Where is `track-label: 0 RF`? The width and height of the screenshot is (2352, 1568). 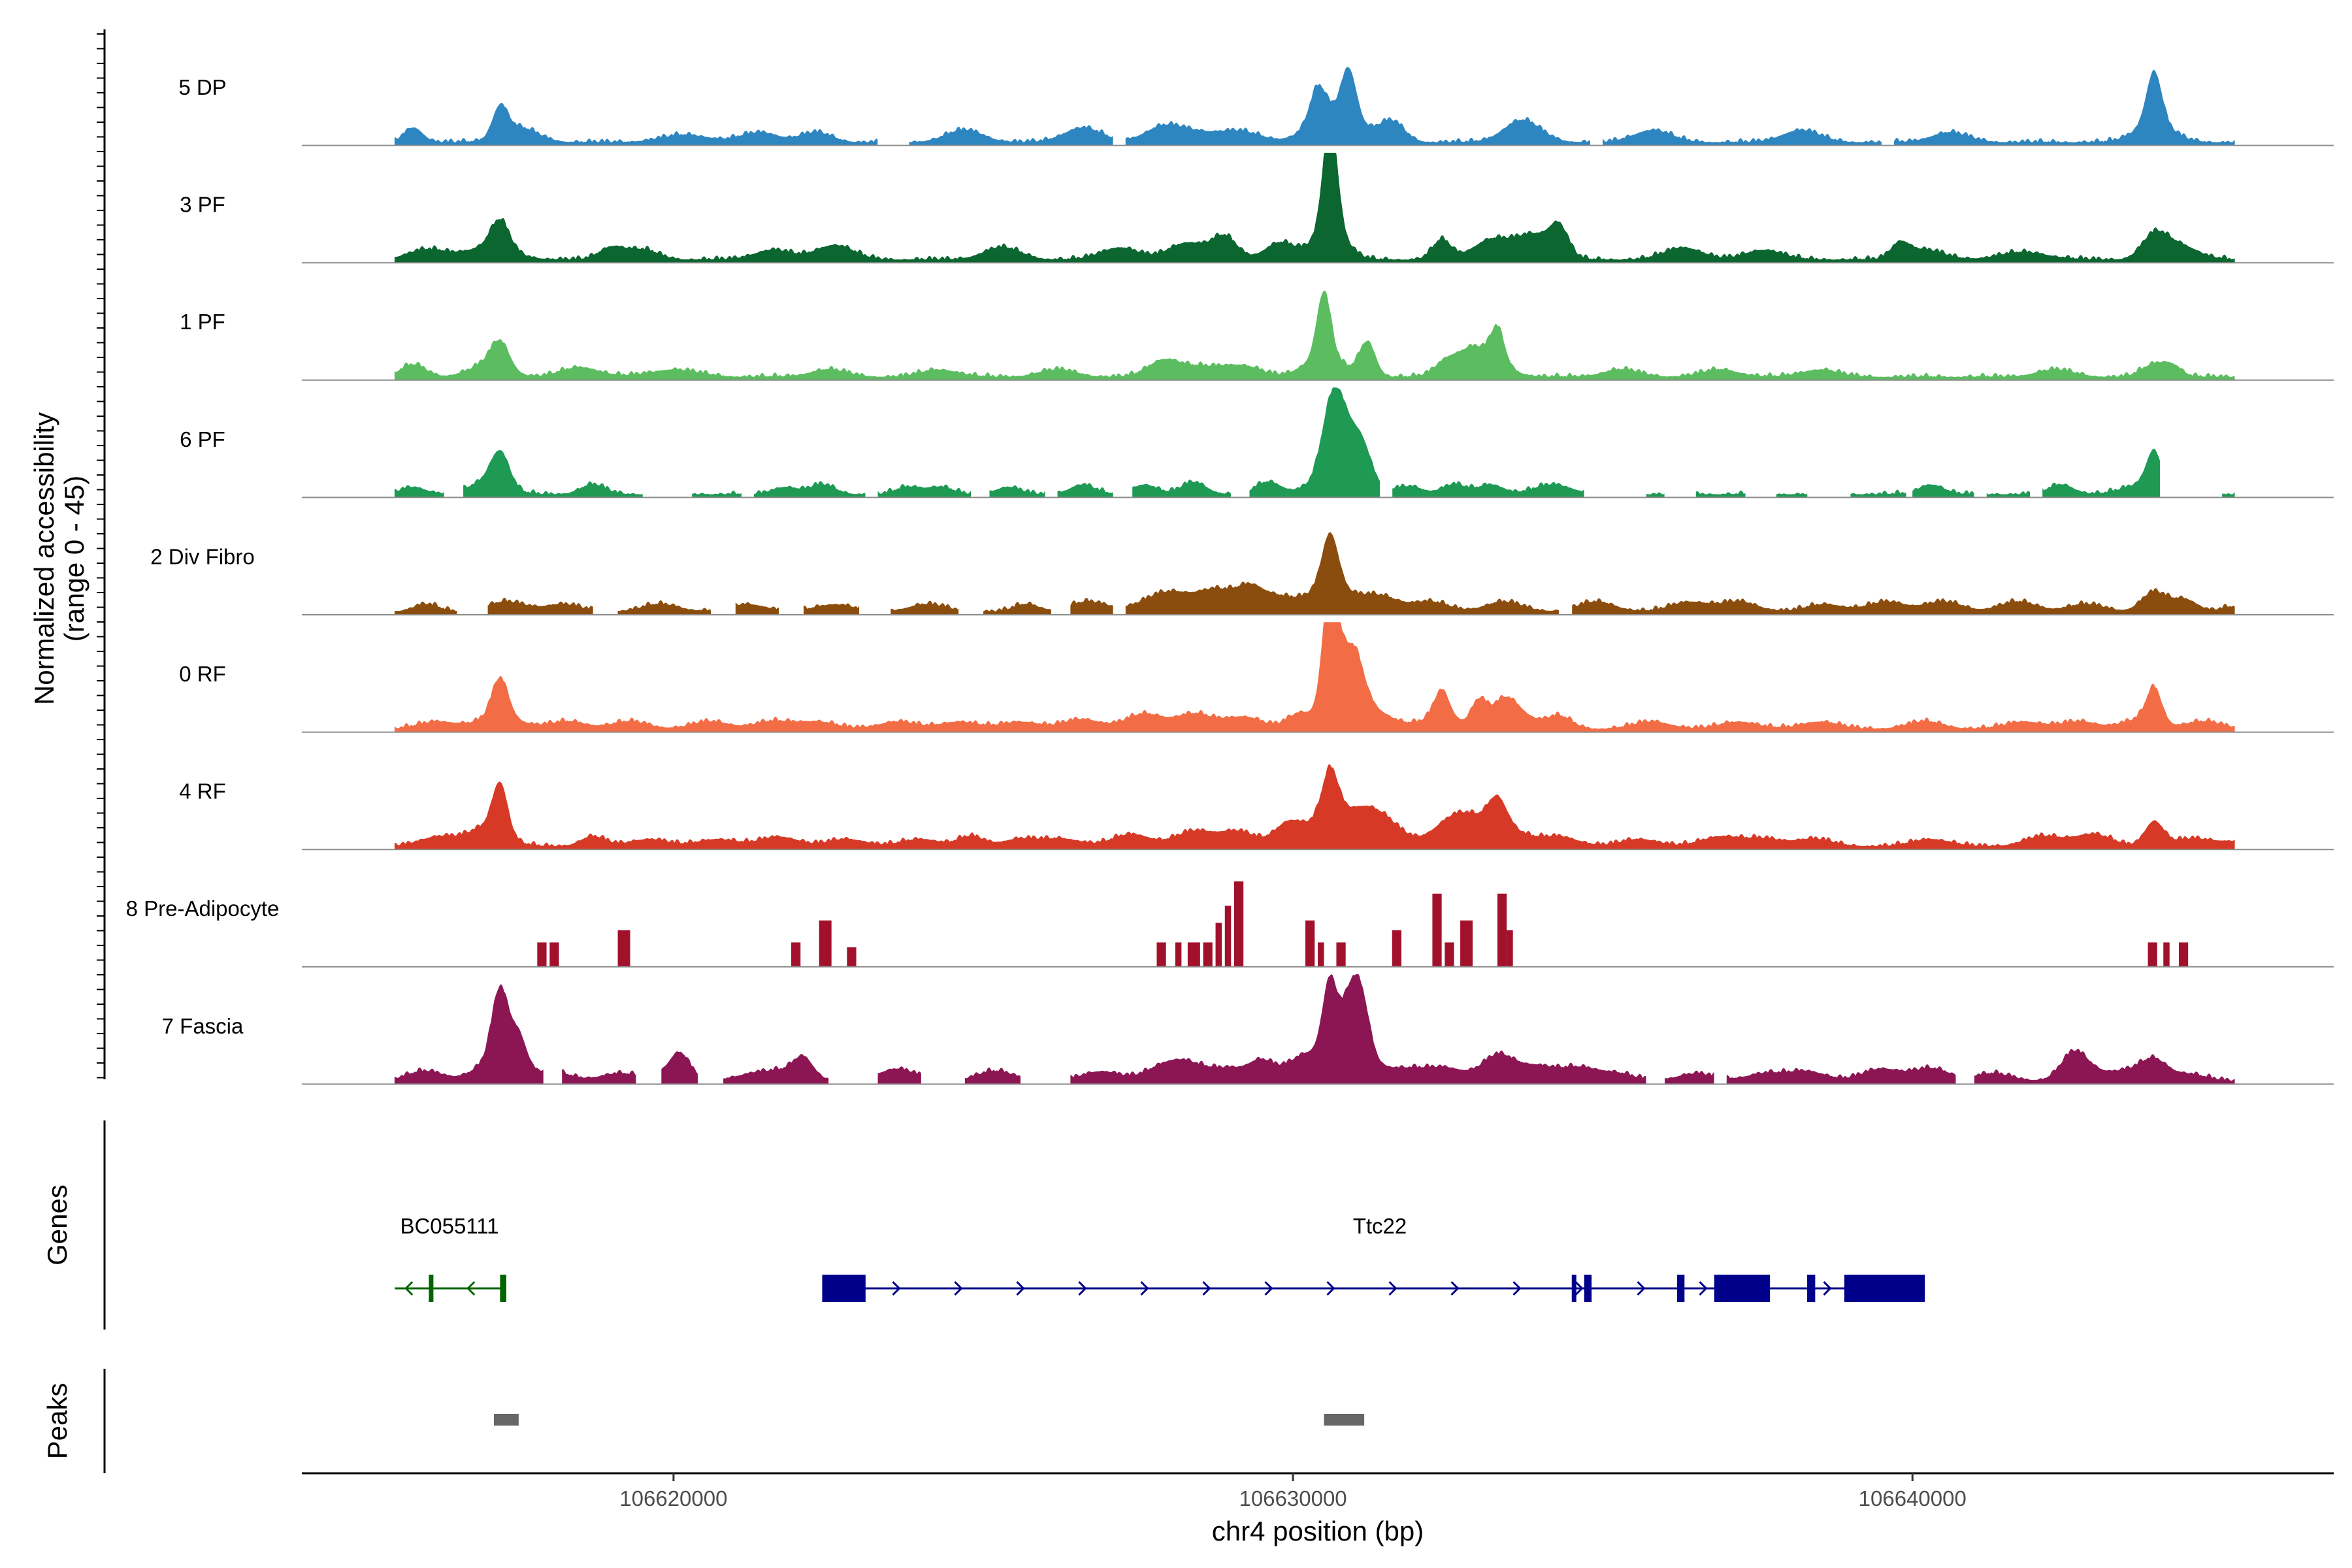 track-label: 0 RF is located at coordinates (202, 674).